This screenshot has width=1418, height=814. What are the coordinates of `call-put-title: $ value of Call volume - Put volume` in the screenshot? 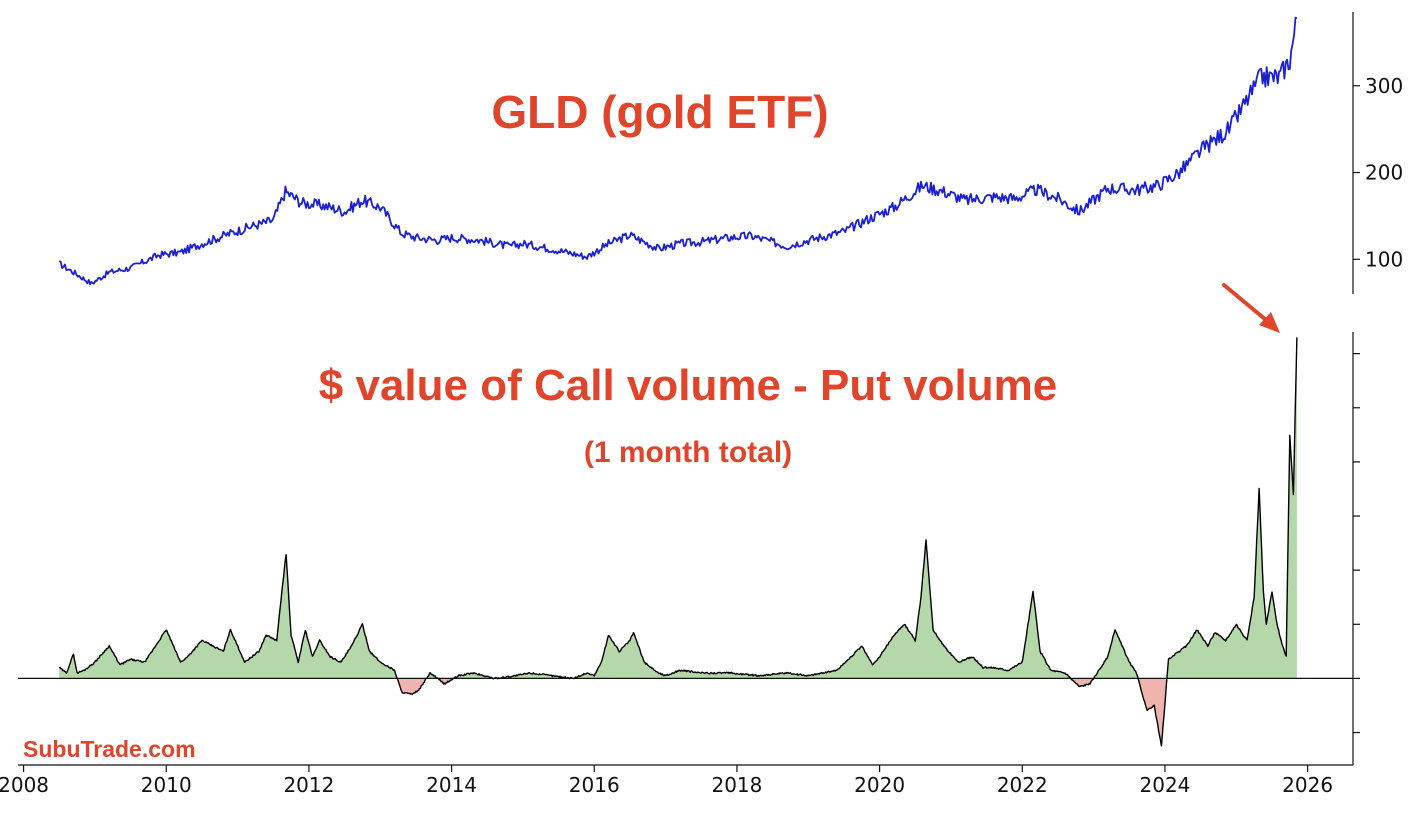 It's located at (688, 385).